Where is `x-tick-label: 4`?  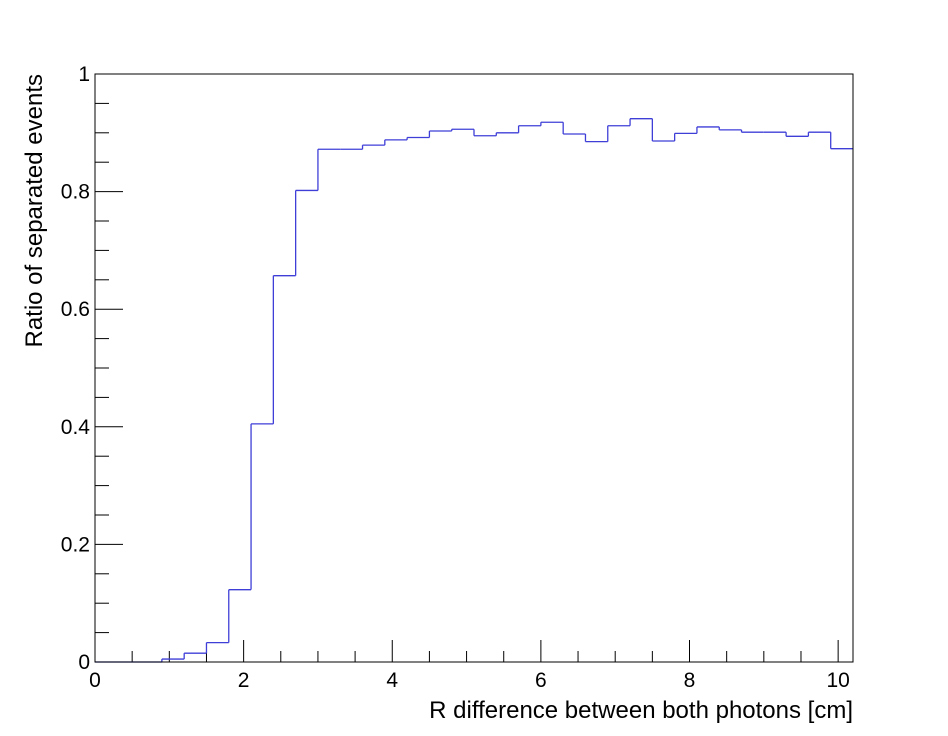
x-tick-label: 4 is located at coordinates (392, 680).